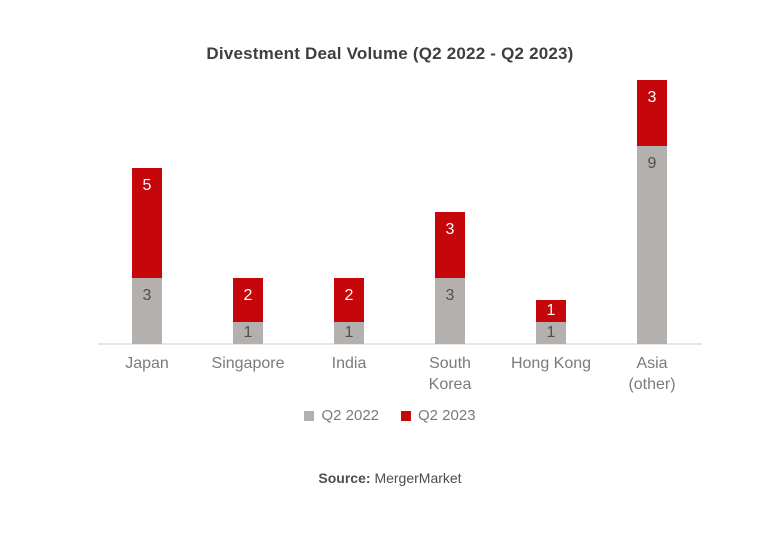 The image size is (780, 535). What do you see at coordinates (147, 295) in the screenshot?
I see `bar-value-q2-2022-japan: 3` at bounding box center [147, 295].